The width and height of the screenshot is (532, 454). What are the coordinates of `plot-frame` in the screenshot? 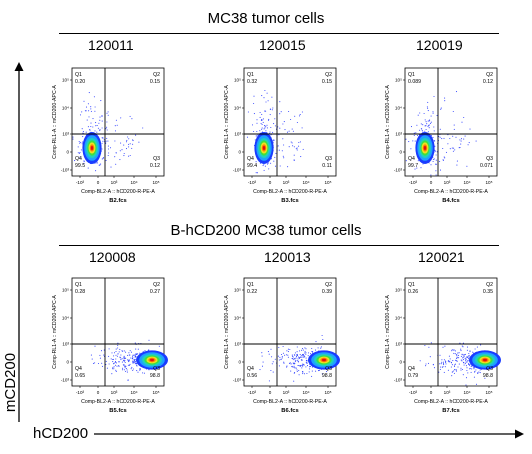 It's located at (118, 332).